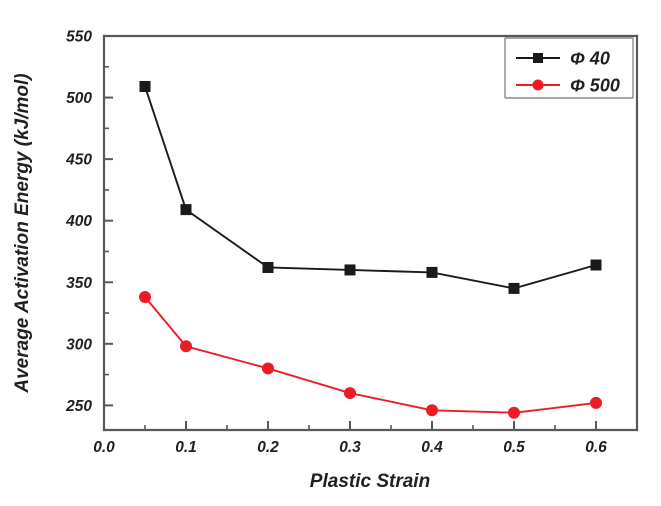 Image resolution: width=661 pixels, height=506 pixels. I want to click on y-tick-label: 550, so click(79, 37).